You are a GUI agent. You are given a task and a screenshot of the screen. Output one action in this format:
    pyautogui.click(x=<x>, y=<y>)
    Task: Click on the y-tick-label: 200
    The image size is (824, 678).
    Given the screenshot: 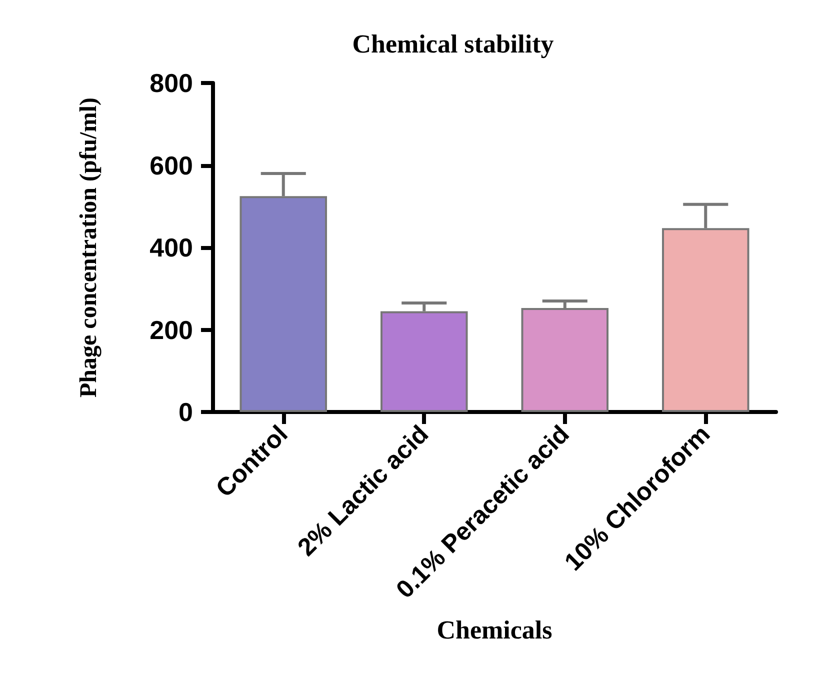 What is the action you would take?
    pyautogui.click(x=171, y=329)
    